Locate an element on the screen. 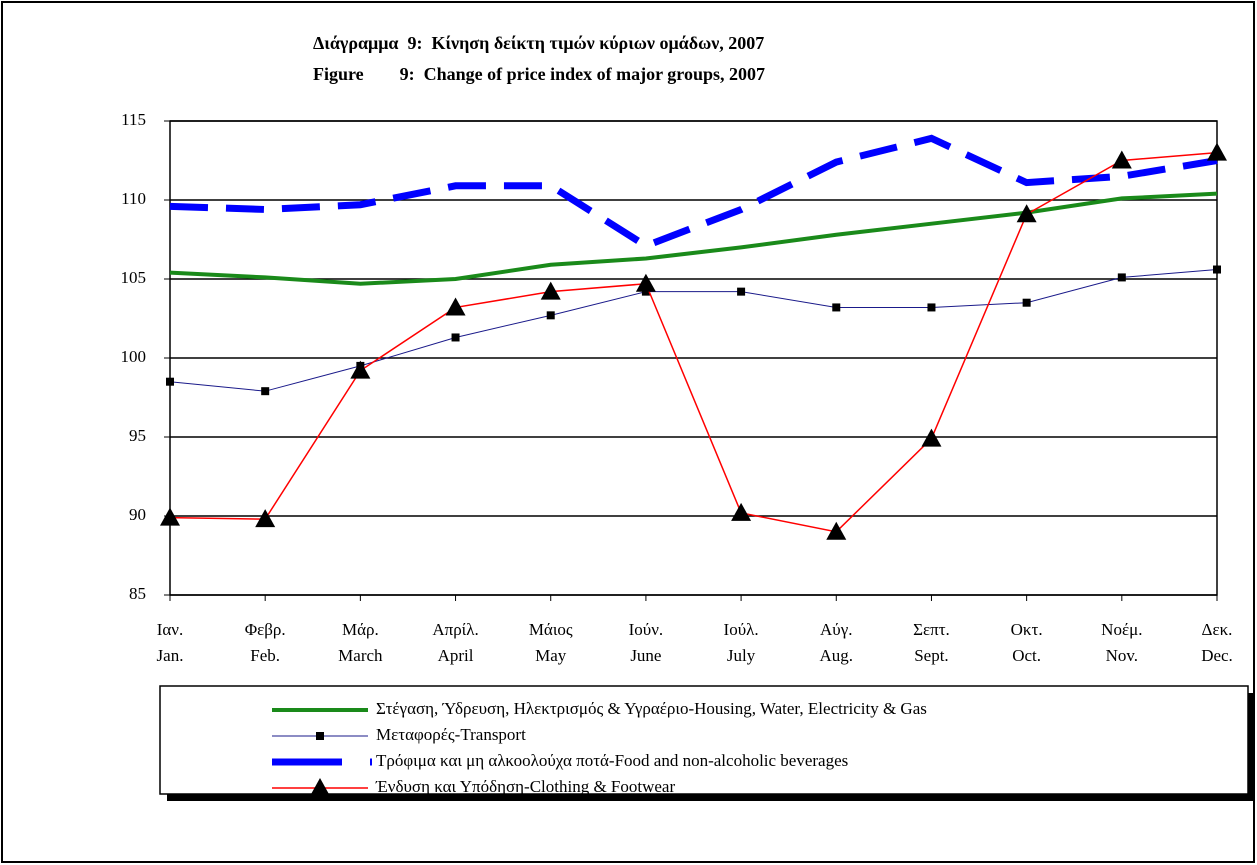  x-tick-label: June is located at coordinates (645, 655).